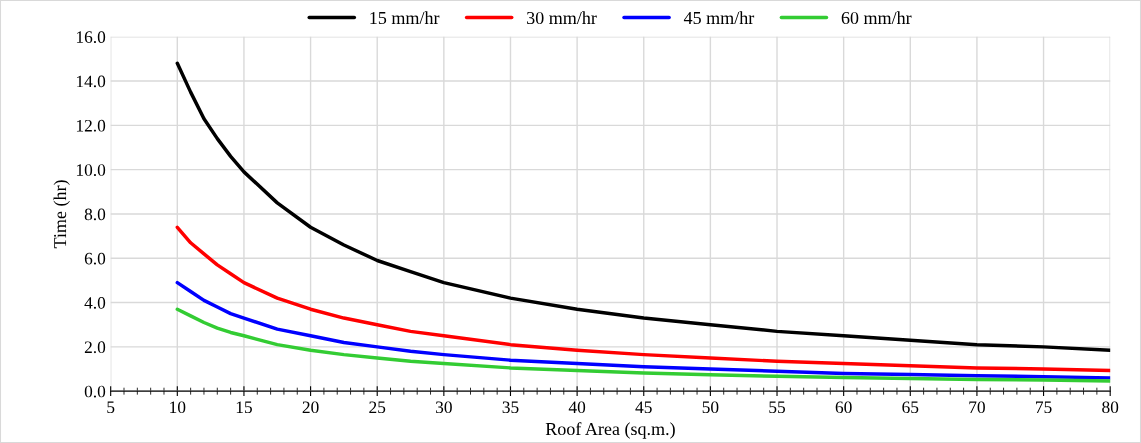 Image resolution: width=1141 pixels, height=443 pixels. Describe the element at coordinates (95, 391) in the screenshot. I see `y-tick-label: 0.0` at that location.